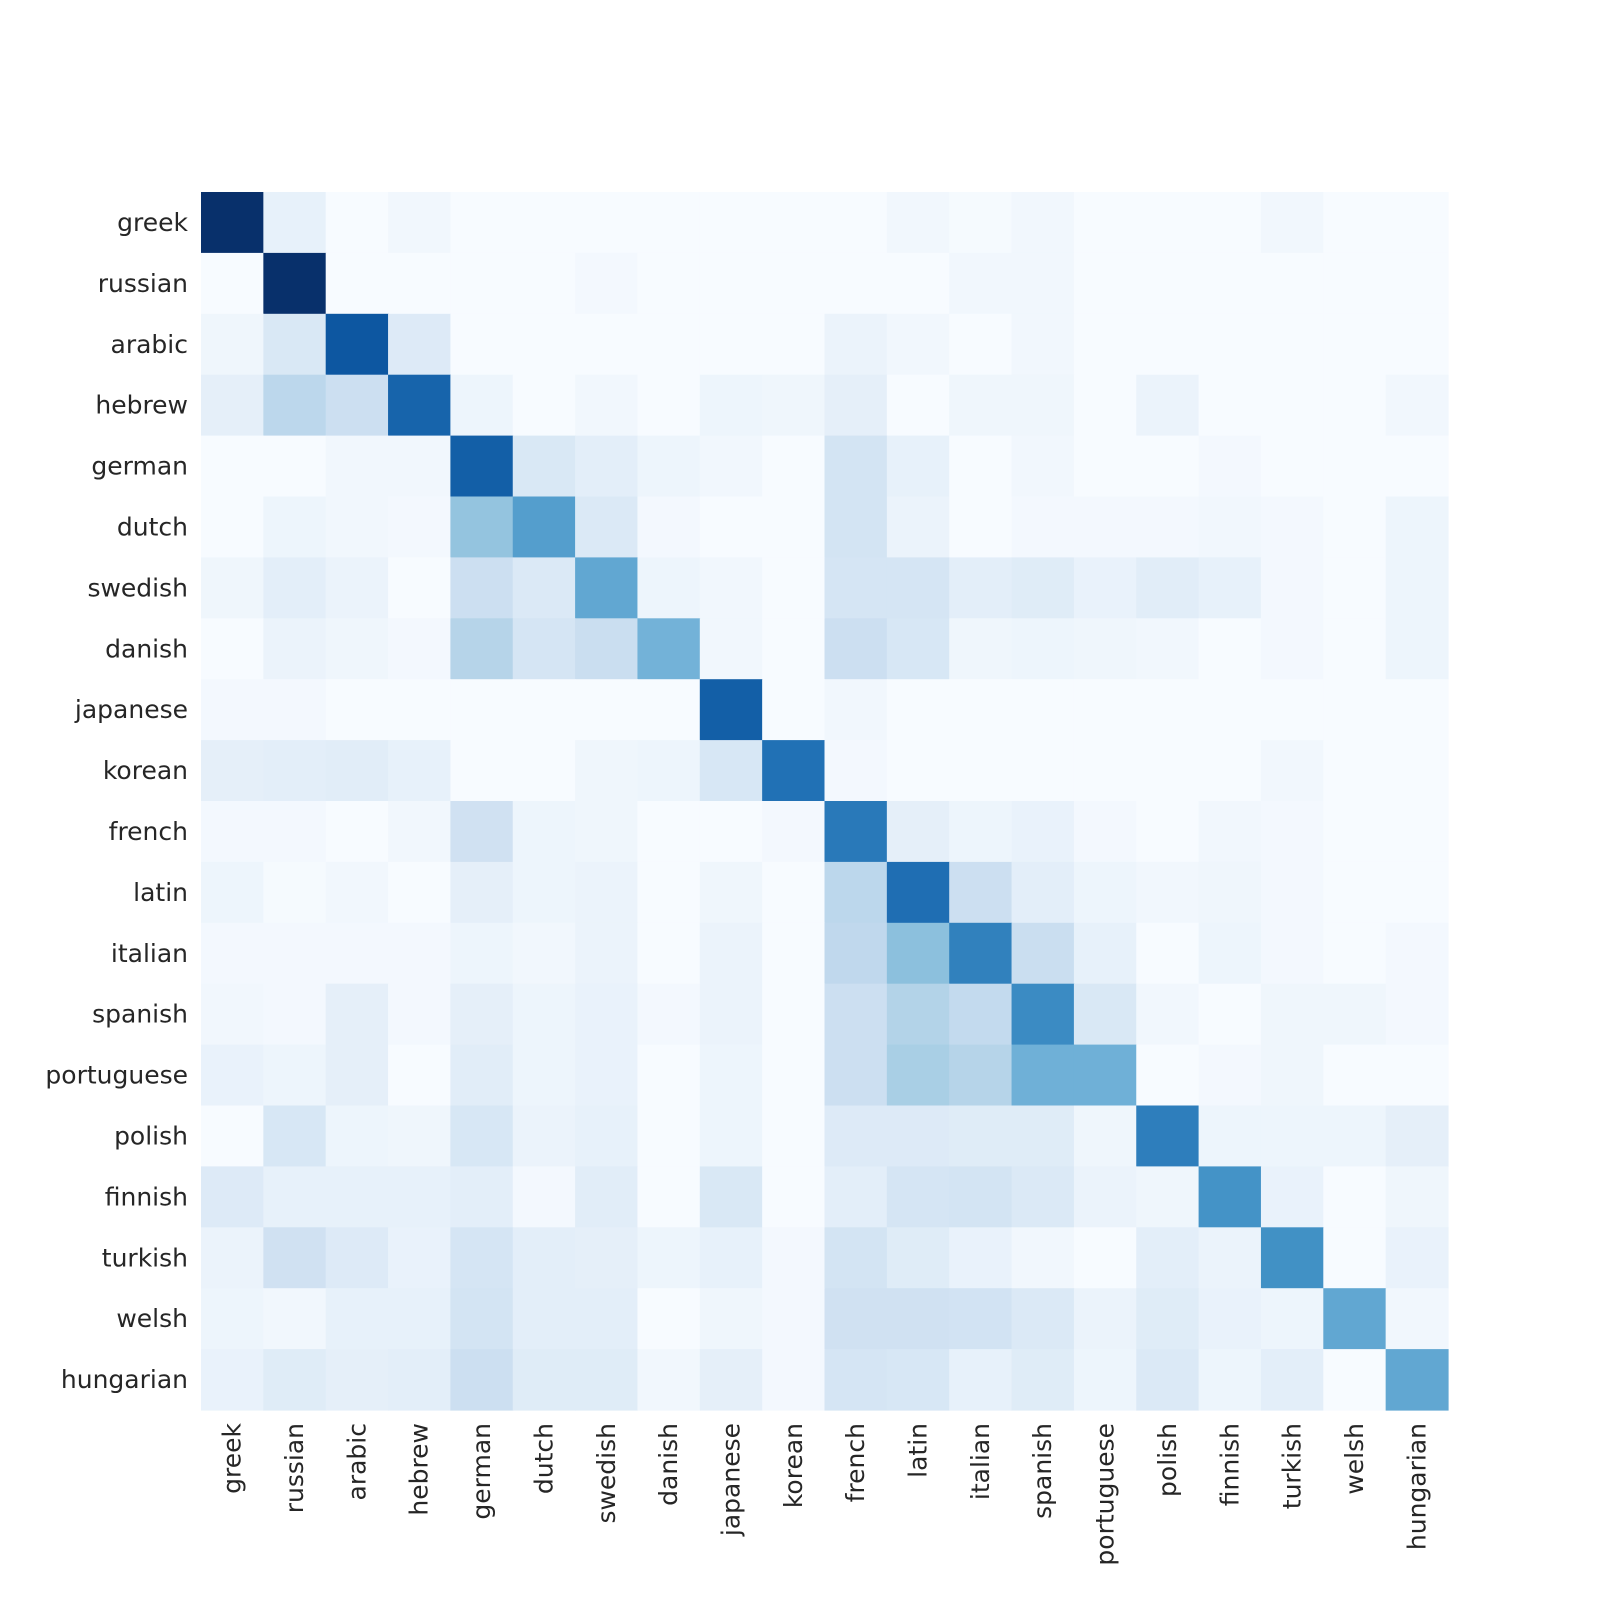  I want to click on heatmap-cell-italian-italian, so click(981, 953).